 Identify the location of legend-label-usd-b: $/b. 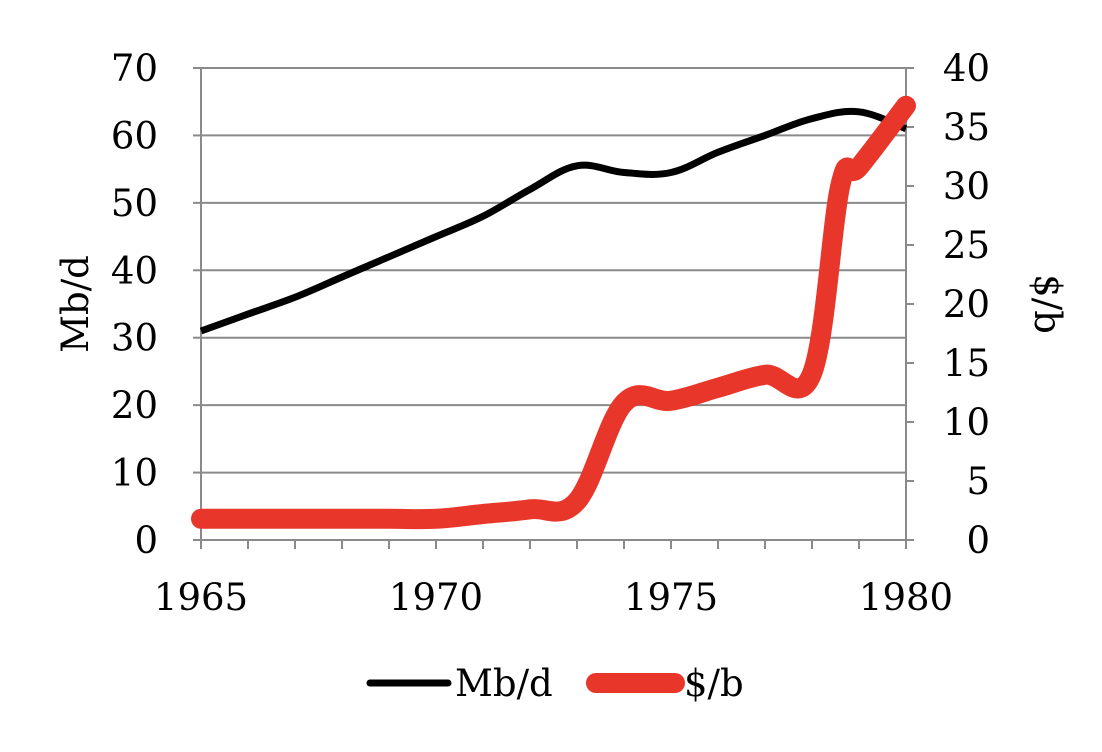
(714, 683).